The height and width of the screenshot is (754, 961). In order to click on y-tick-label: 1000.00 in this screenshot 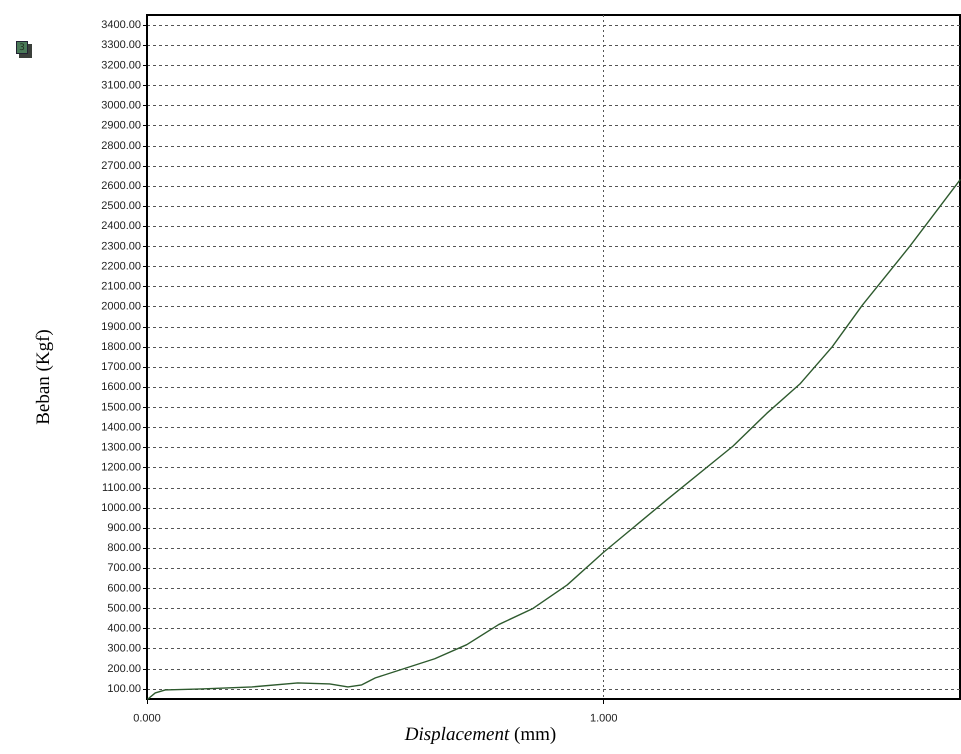, I will do `click(121, 508)`.